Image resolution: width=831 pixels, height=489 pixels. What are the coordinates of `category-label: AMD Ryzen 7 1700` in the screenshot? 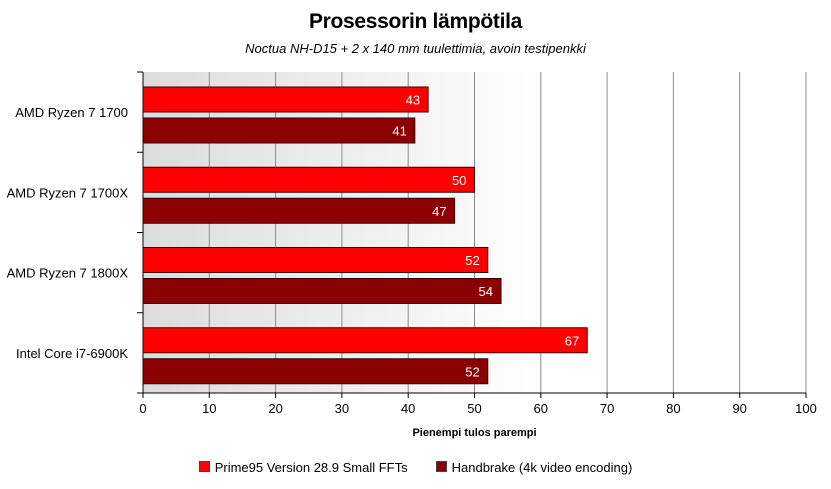 It's located at (71, 112).